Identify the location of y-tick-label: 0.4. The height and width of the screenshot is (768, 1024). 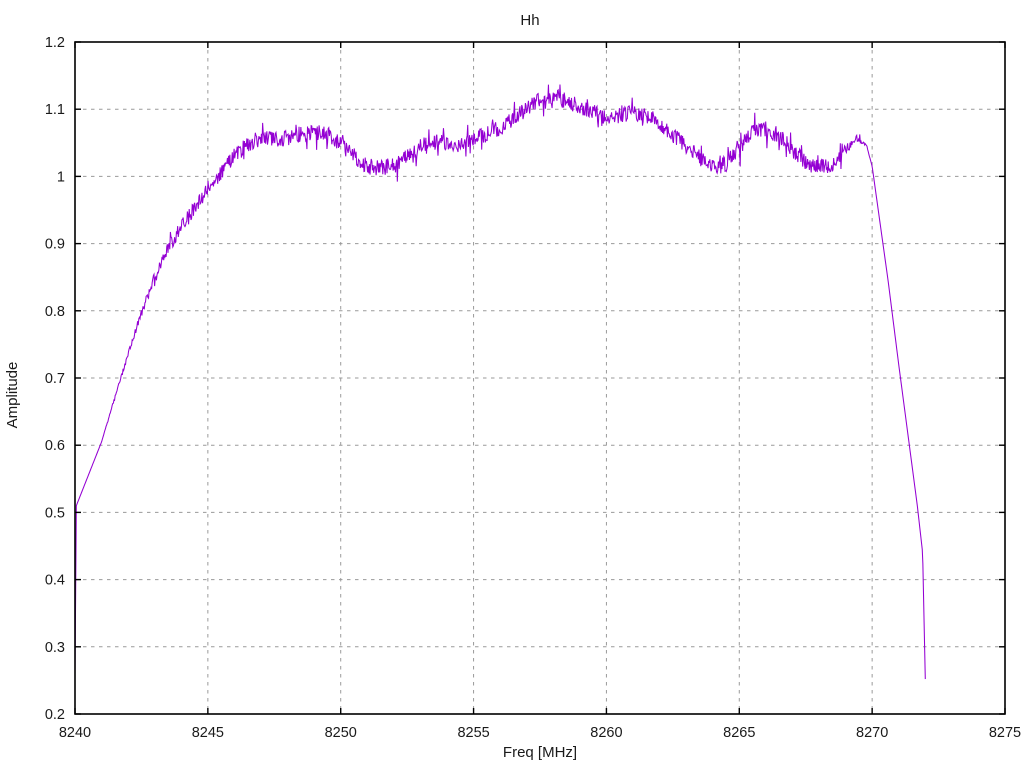
(55, 581).